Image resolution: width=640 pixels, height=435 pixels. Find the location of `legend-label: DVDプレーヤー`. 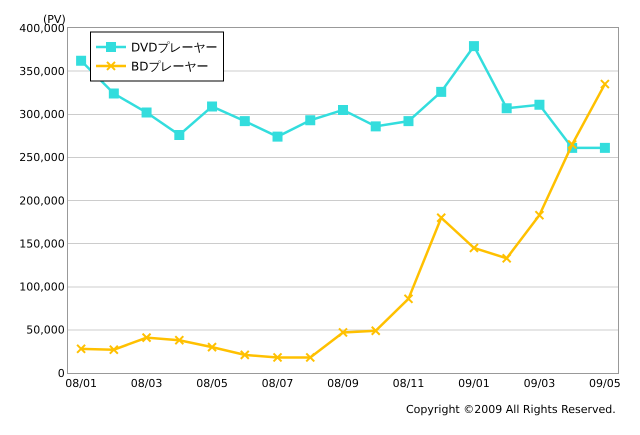

legend-label: DVDプレーヤー is located at coordinates (174, 47).